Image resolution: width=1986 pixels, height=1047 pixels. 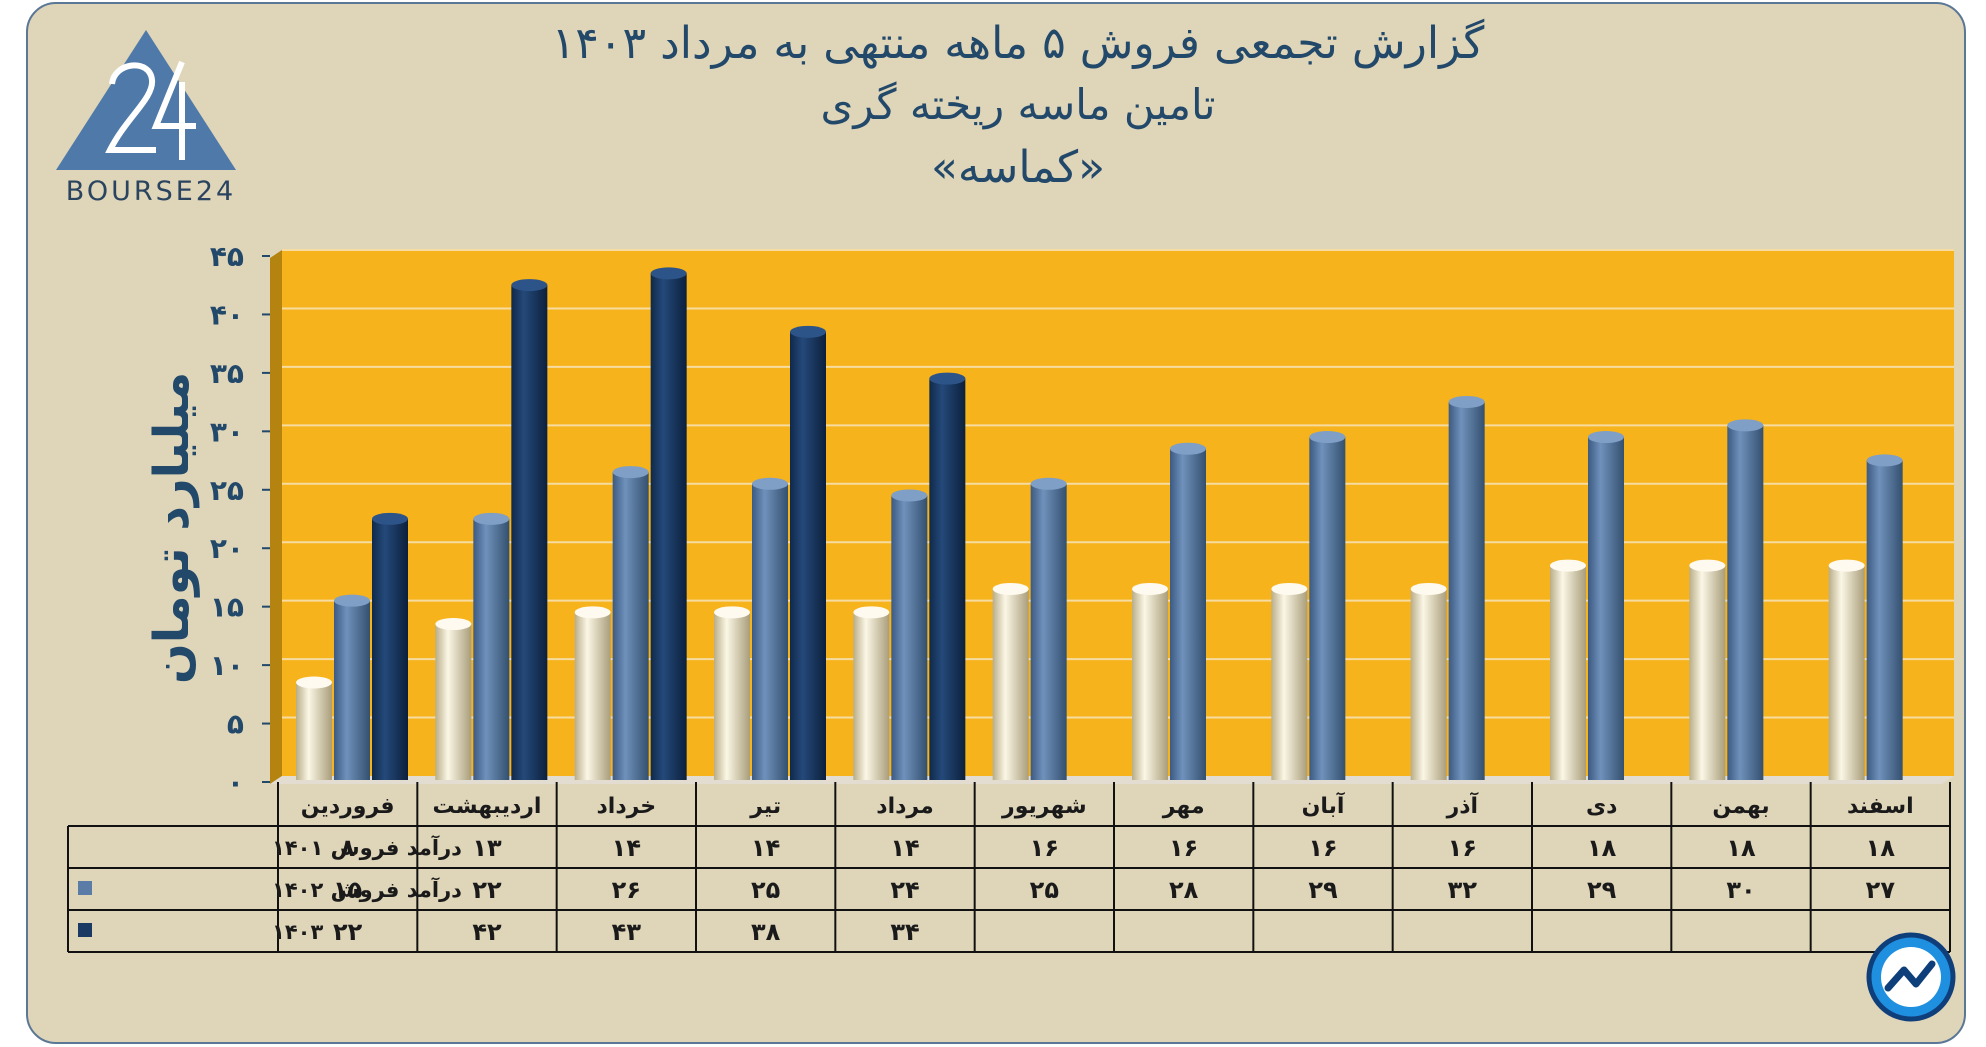 I want to click on category-label: دی, so click(x=1601, y=806).